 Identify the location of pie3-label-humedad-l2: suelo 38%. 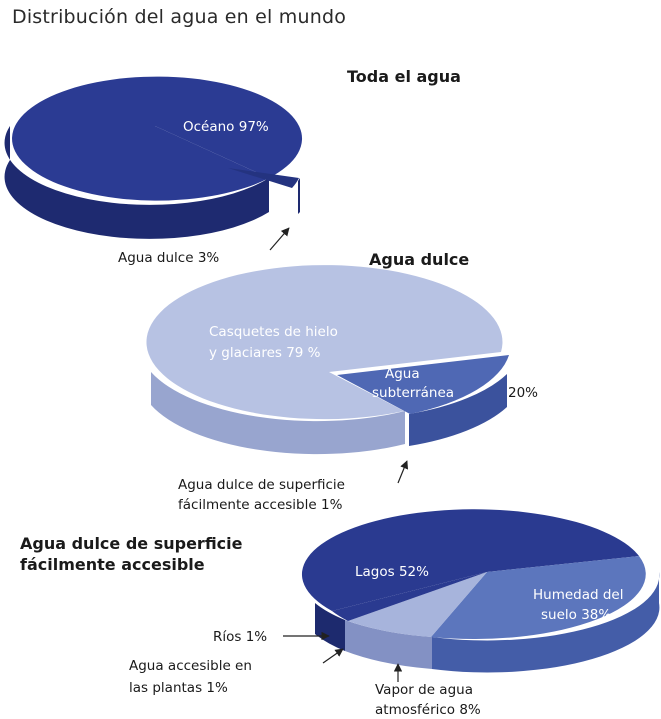
(576, 615).